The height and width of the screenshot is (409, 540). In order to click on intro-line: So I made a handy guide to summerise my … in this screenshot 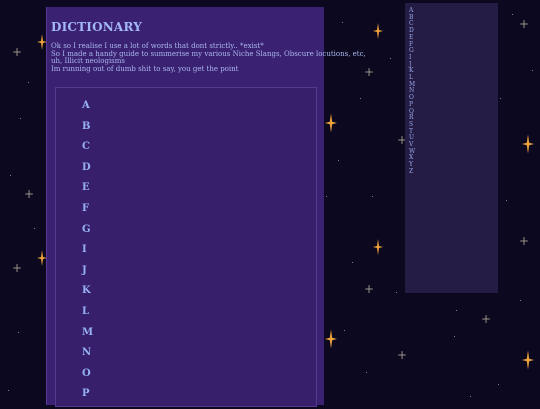, I will do `click(208, 53)`.